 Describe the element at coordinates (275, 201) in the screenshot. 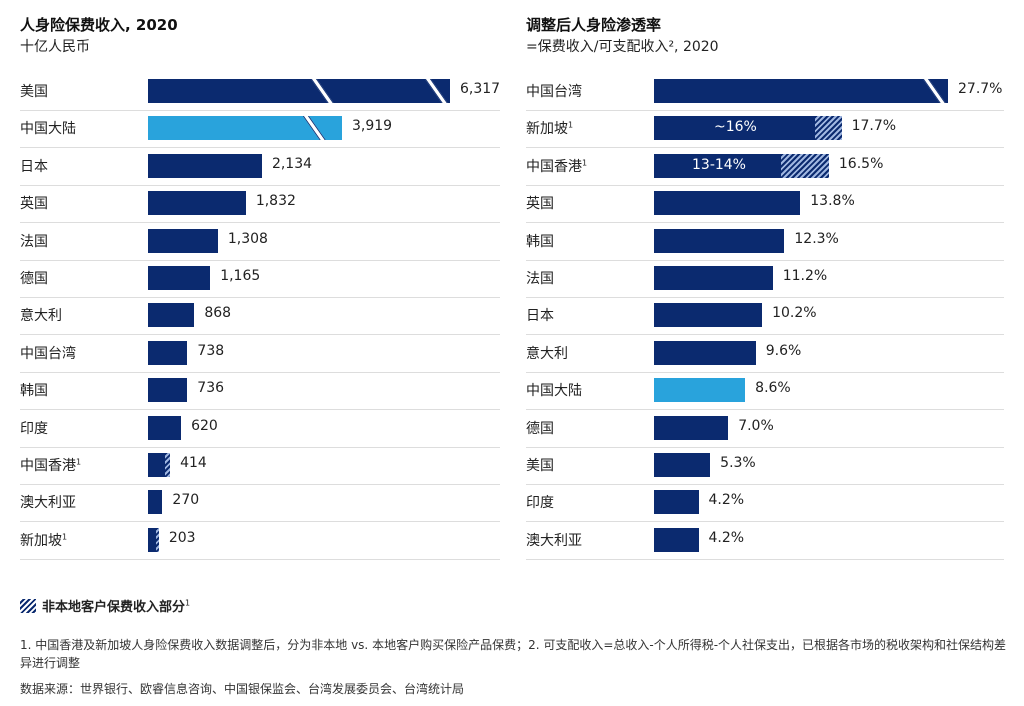

I see `value-label: 1,832` at that location.